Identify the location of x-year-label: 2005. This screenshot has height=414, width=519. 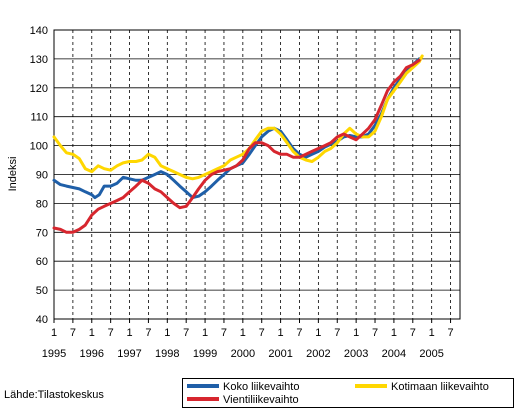
(431, 354).